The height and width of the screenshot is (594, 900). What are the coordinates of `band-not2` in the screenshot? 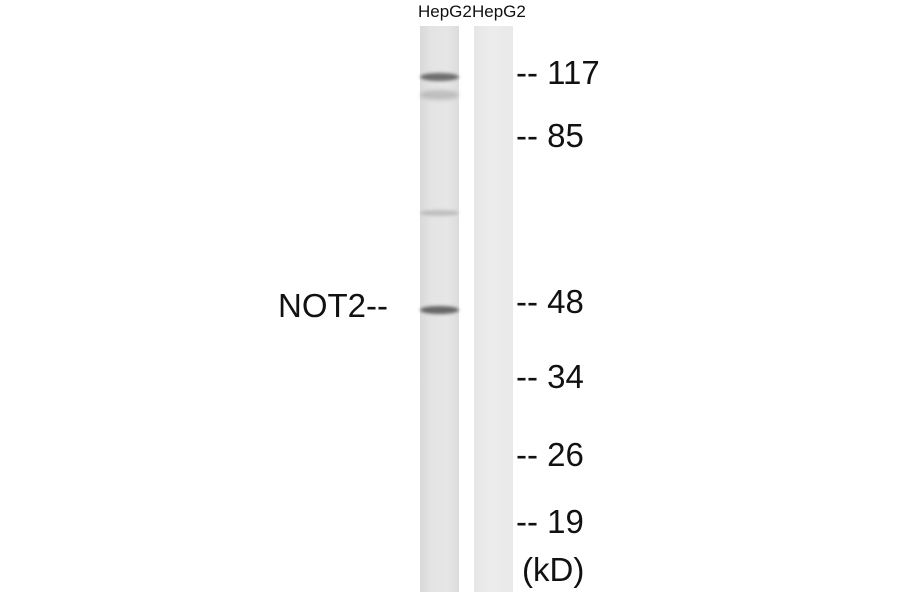 It's located at (439, 310).